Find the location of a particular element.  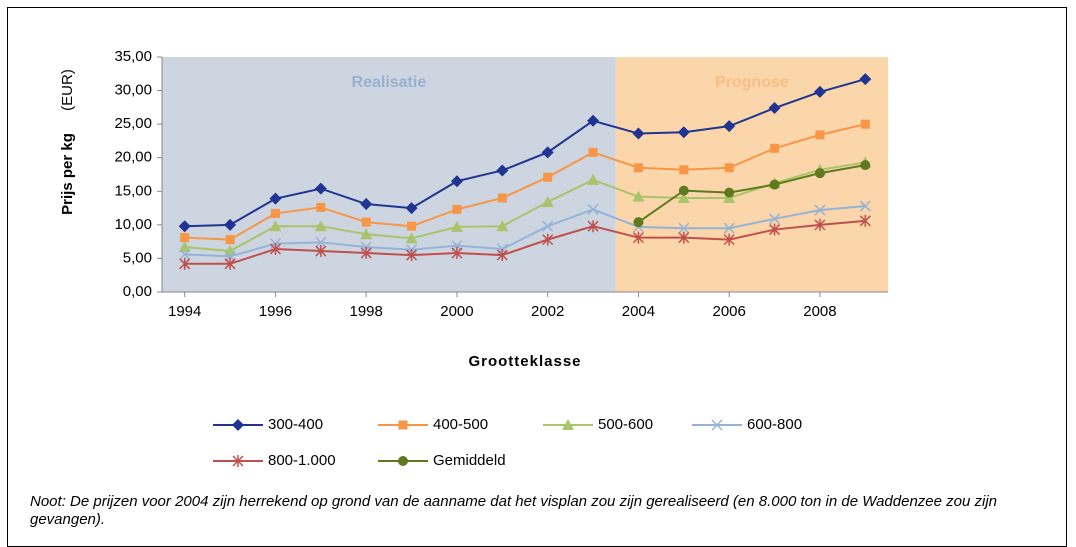

y-tick-label: 15,00 is located at coordinates (133, 190).